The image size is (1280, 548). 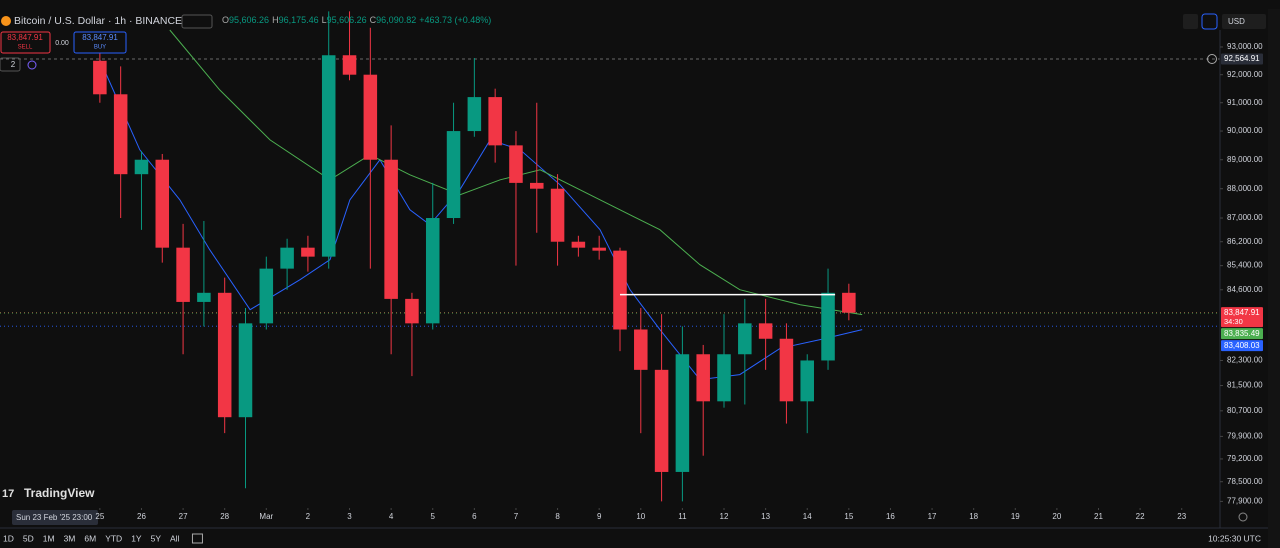 What do you see at coordinates (8, 538) in the screenshot?
I see `range-button: 1D` at bounding box center [8, 538].